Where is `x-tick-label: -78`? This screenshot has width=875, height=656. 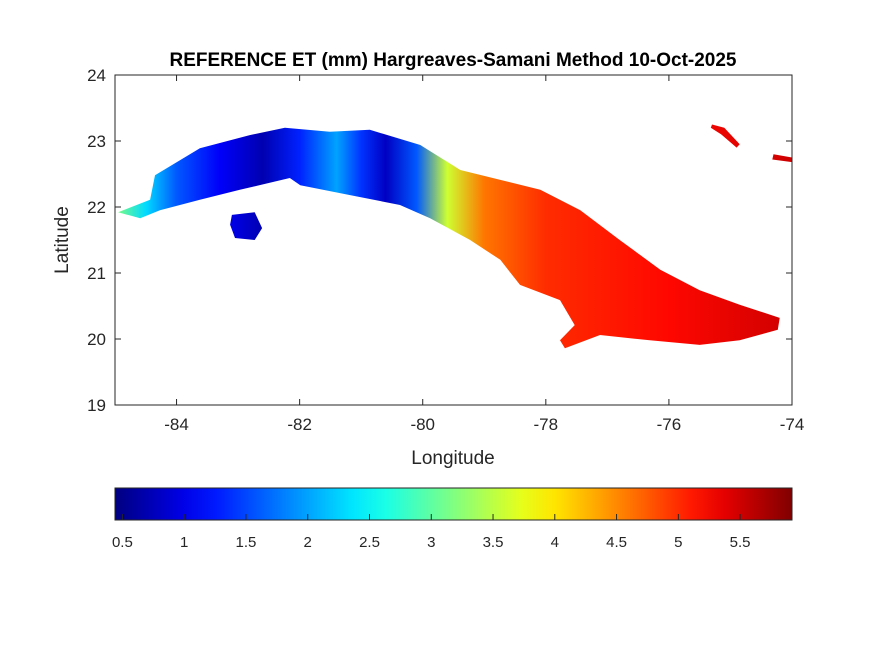 x-tick-label: -78 is located at coordinates (546, 424).